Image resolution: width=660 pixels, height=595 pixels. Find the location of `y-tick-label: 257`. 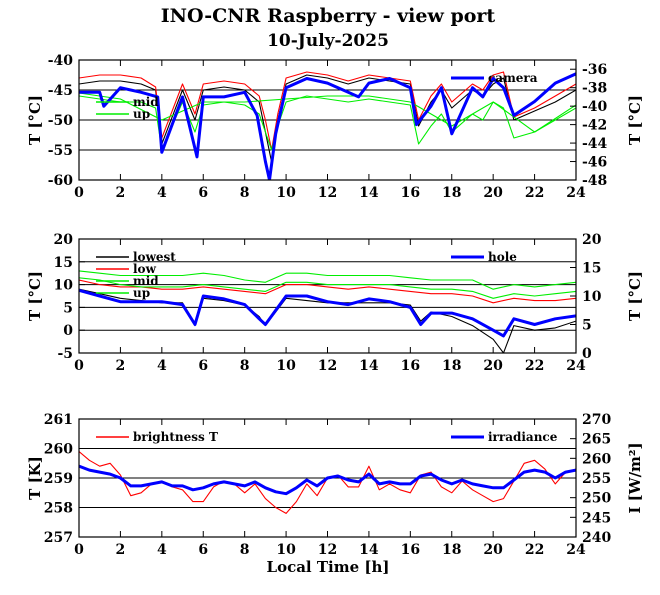

y-tick-label: 257 is located at coordinates (58, 538).